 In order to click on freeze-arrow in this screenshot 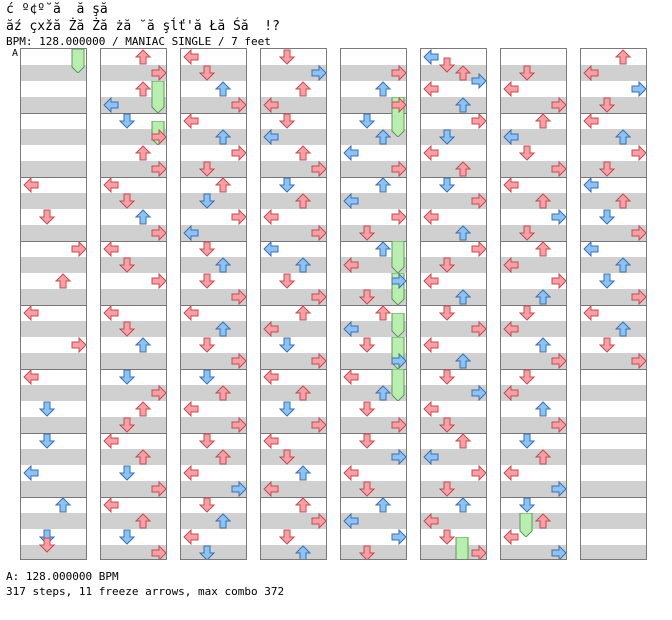, I will do `click(526, 525)`.